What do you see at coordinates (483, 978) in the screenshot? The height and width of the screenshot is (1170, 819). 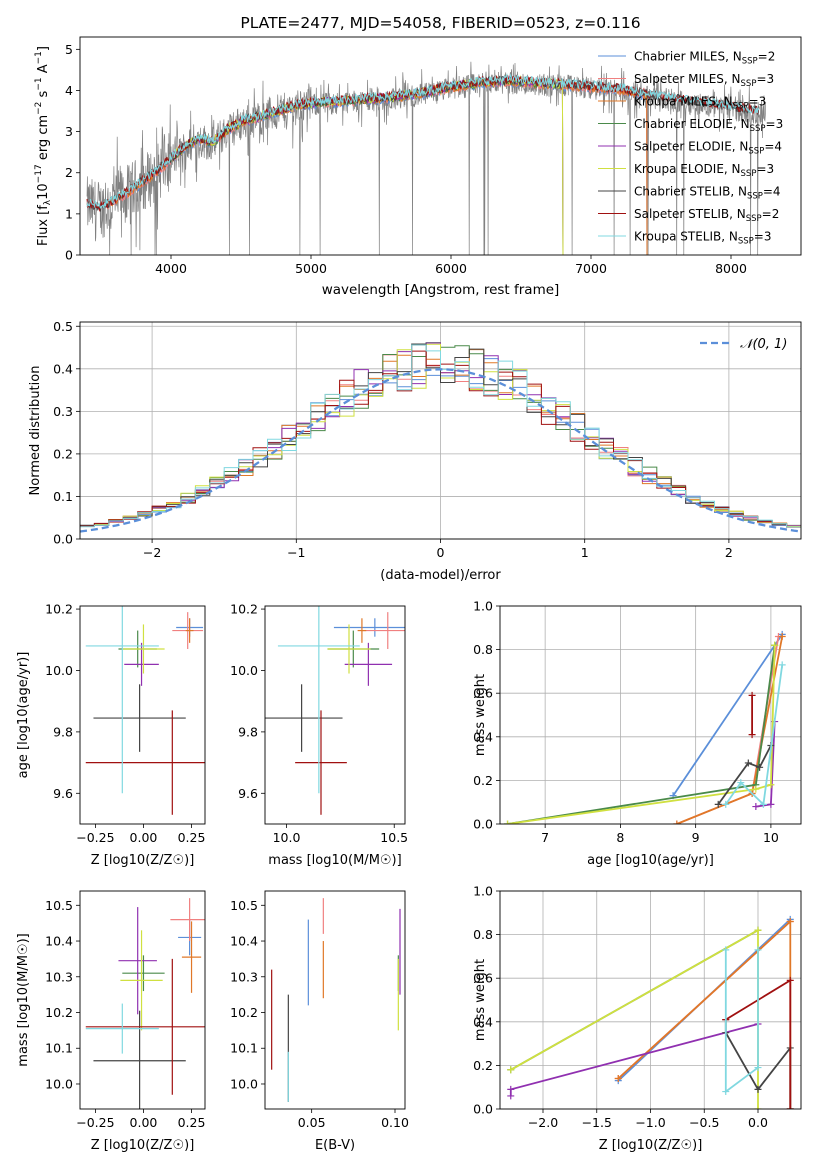 I see `y-tick-label: 0.6` at bounding box center [483, 978].